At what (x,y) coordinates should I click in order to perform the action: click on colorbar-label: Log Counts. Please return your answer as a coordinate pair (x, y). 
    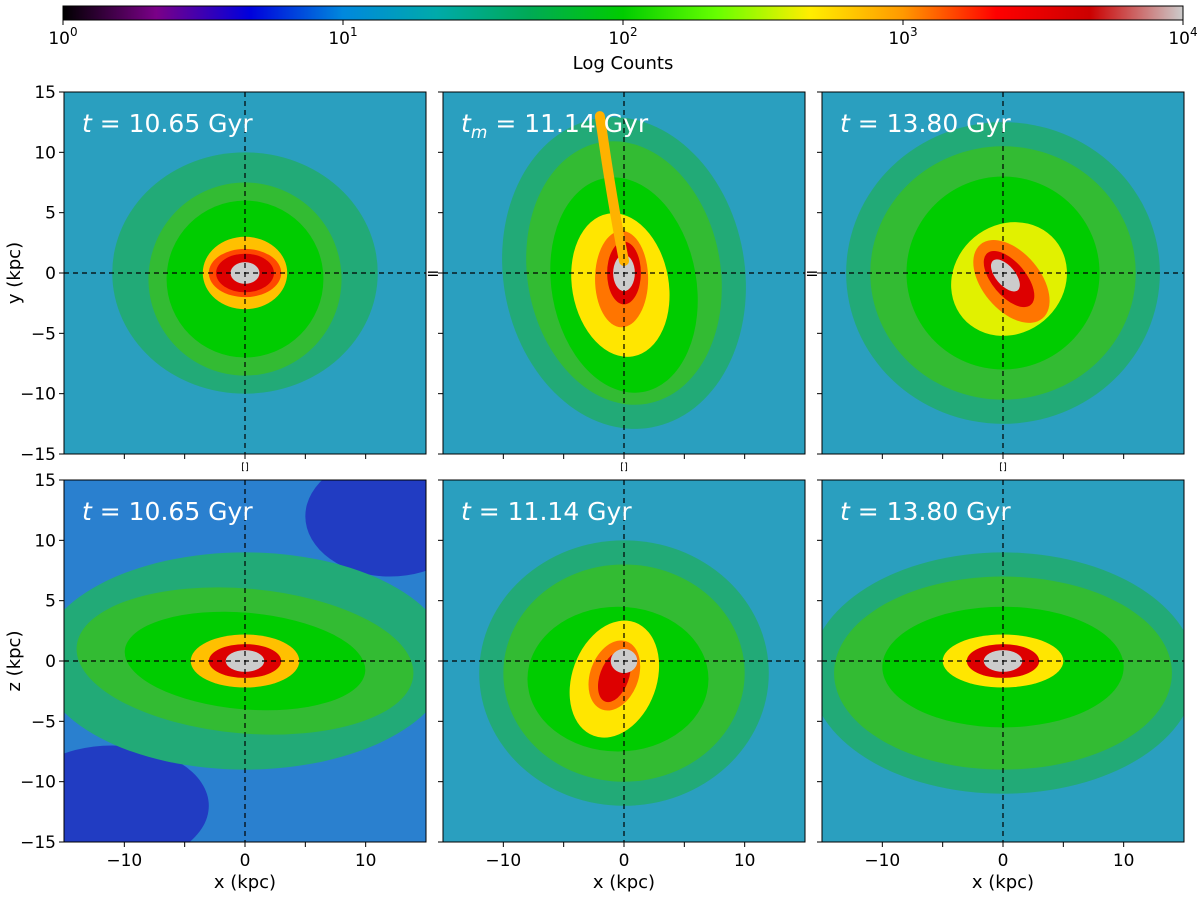
    Looking at the image, I should click on (623, 63).